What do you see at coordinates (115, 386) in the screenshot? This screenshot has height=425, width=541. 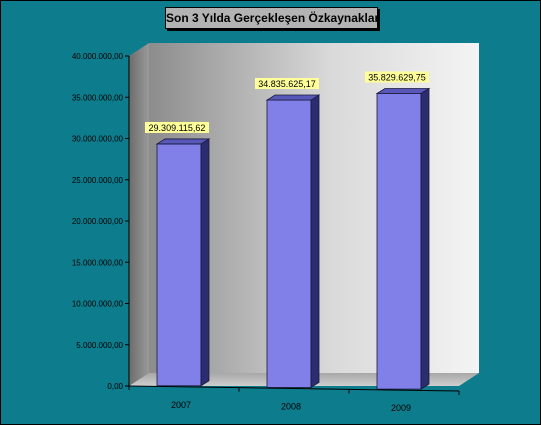 I see `y-tick-label: 0,00` at bounding box center [115, 386].